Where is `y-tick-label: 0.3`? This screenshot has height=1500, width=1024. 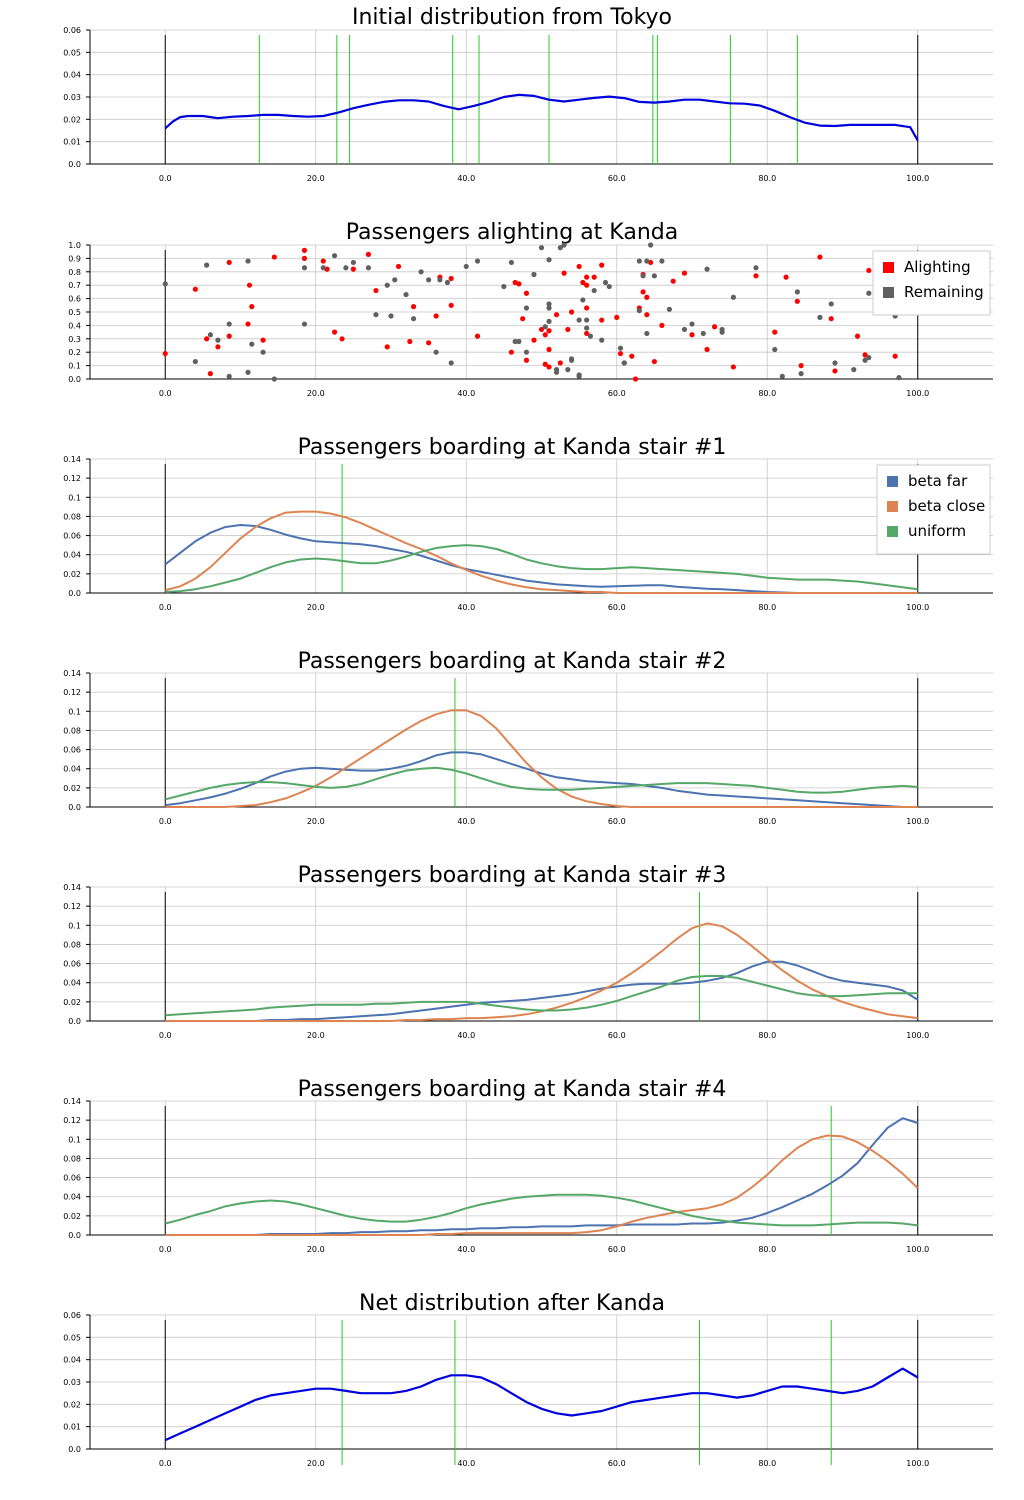
y-tick-label: 0.3 is located at coordinates (74, 339).